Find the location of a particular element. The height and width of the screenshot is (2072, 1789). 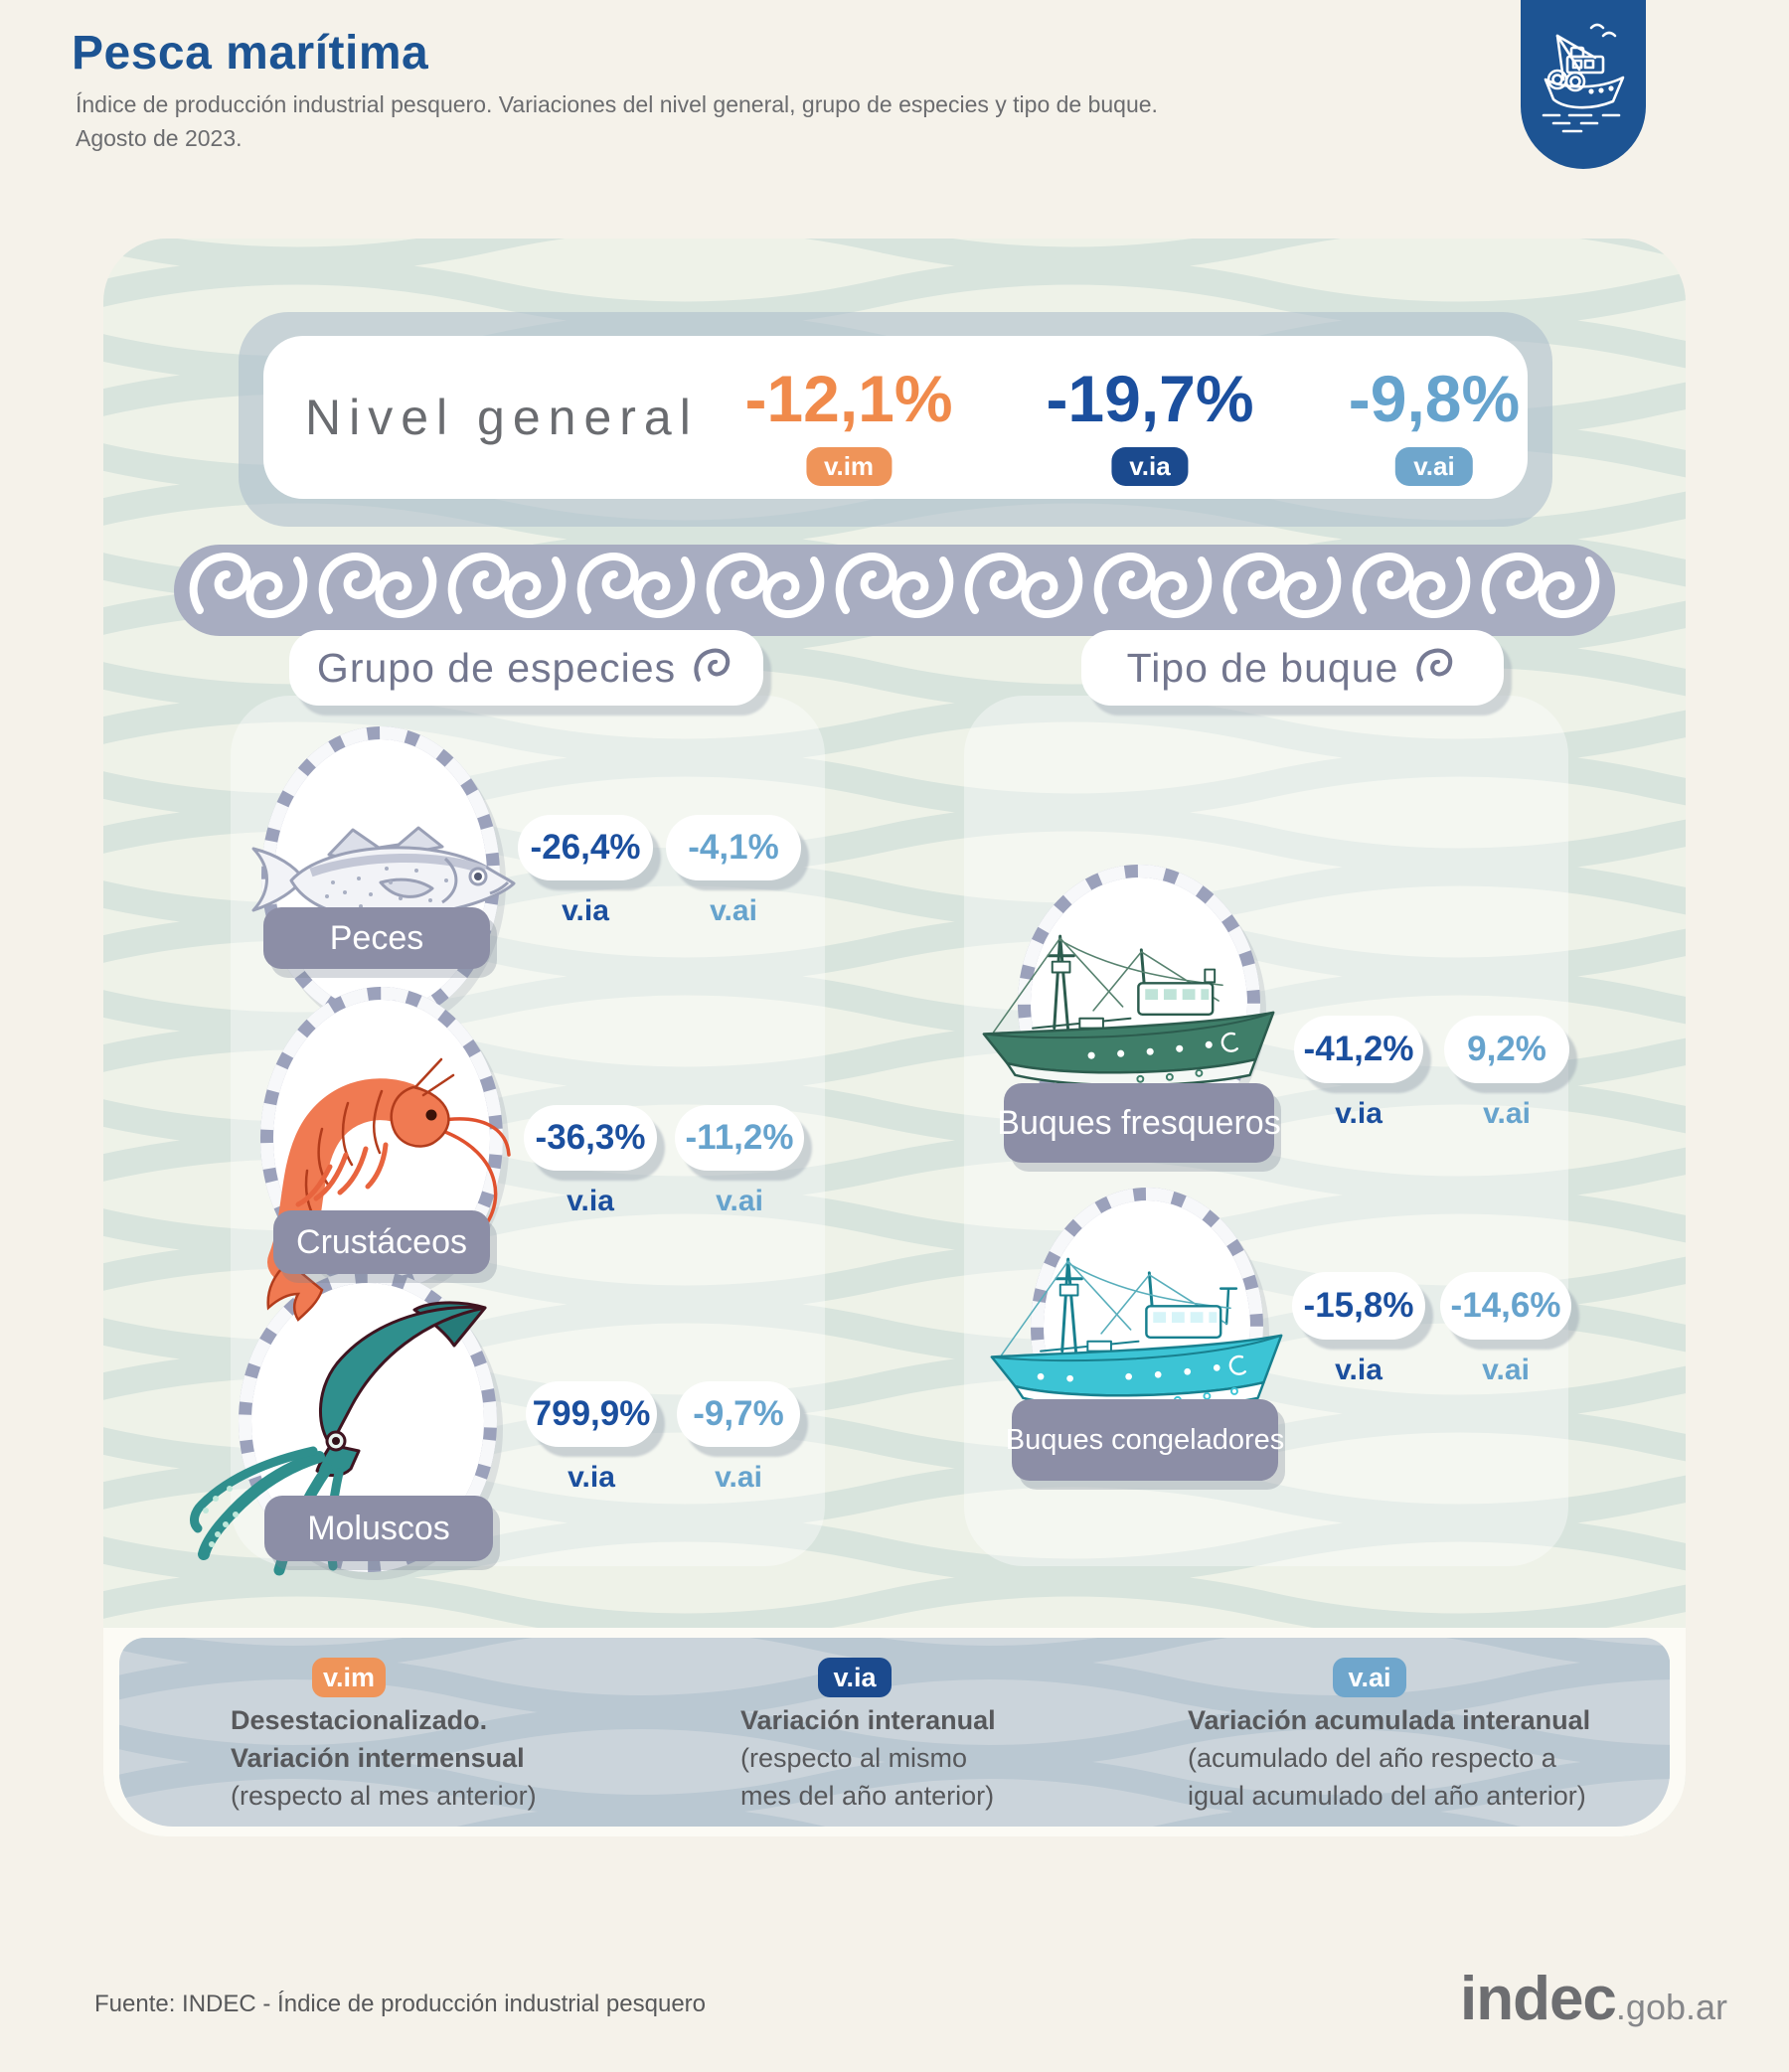

nivel-general-vim-value: -12,1% is located at coordinates (849, 398).